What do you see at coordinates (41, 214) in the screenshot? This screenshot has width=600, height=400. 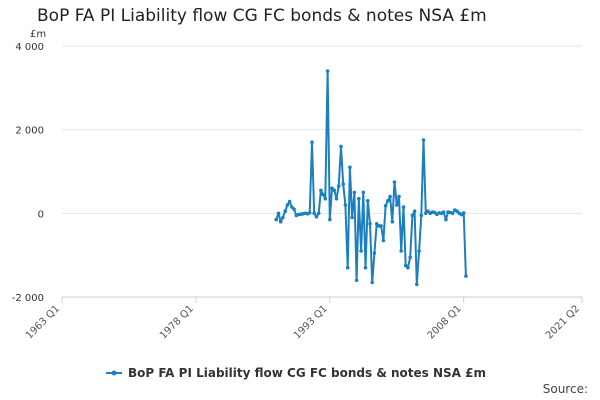 I see `y-tick-label: 0` at bounding box center [41, 214].